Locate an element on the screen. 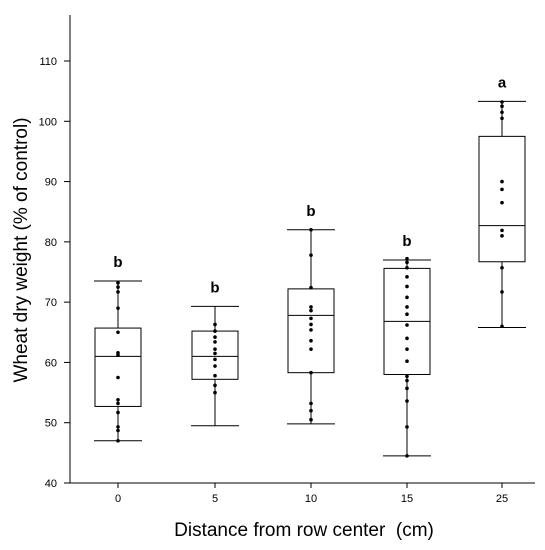 The image size is (545, 550). y-tick-label: 40 is located at coordinates (51, 484).